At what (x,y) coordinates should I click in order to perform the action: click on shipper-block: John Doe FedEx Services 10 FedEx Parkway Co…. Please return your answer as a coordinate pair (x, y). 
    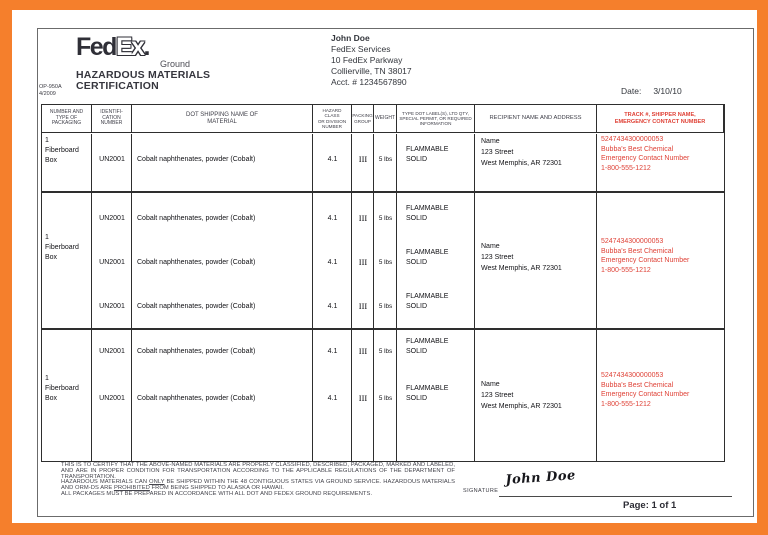
    Looking at the image, I should click on (371, 60).